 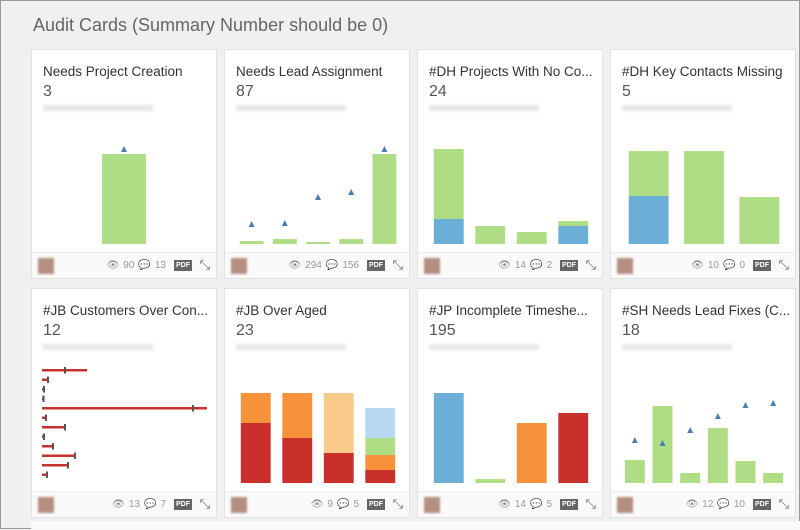 I want to click on card-title: #JB Over Aged, so click(x=281, y=310).